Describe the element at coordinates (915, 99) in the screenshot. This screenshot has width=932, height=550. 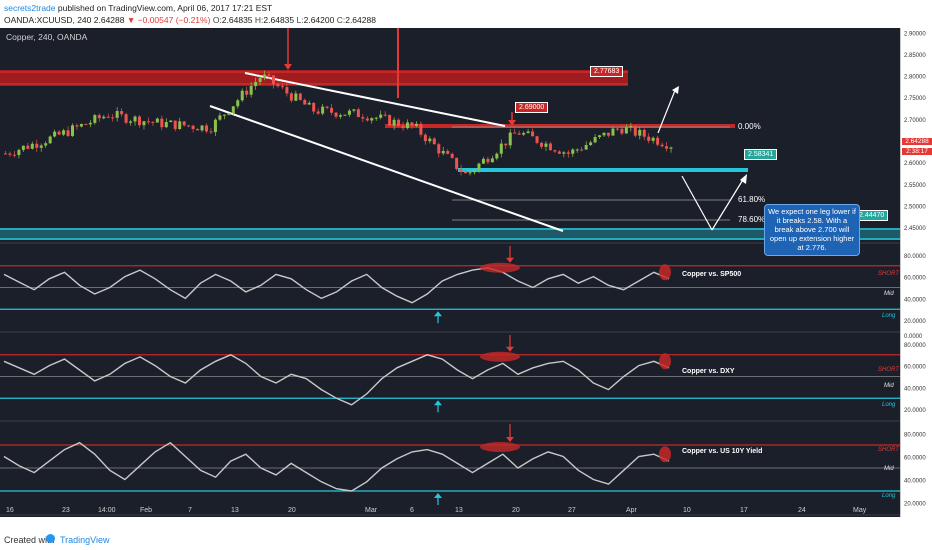
I see `price-tick-label: 2.75000` at that location.